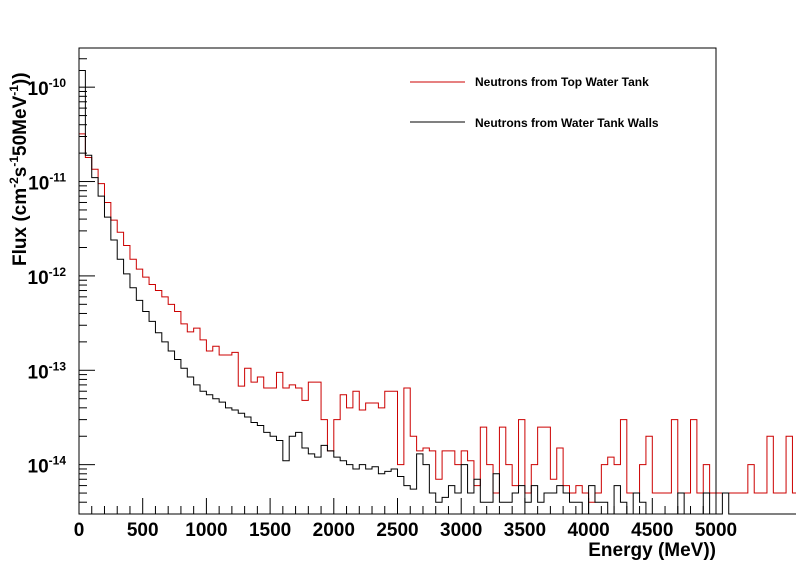 The height and width of the screenshot is (572, 796). What do you see at coordinates (79, 530) in the screenshot?
I see `x-tick-label: 0` at bounding box center [79, 530].